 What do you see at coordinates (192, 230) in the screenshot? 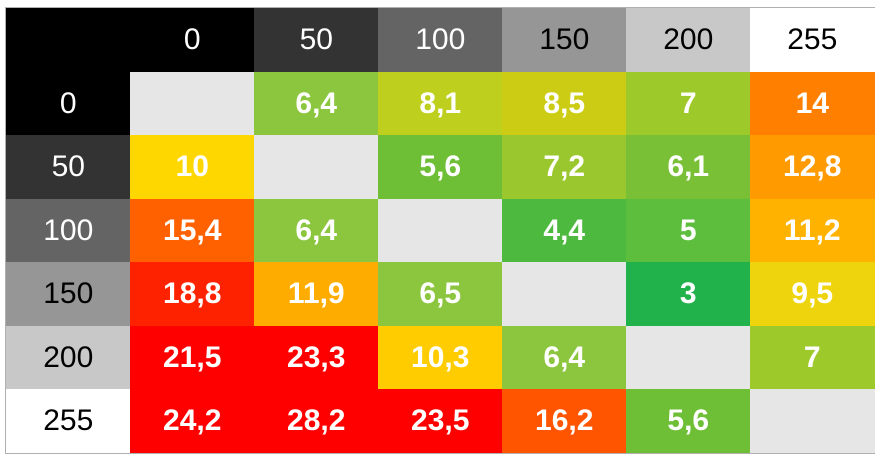
I see `data-cell: 15,4` at bounding box center [192, 230].